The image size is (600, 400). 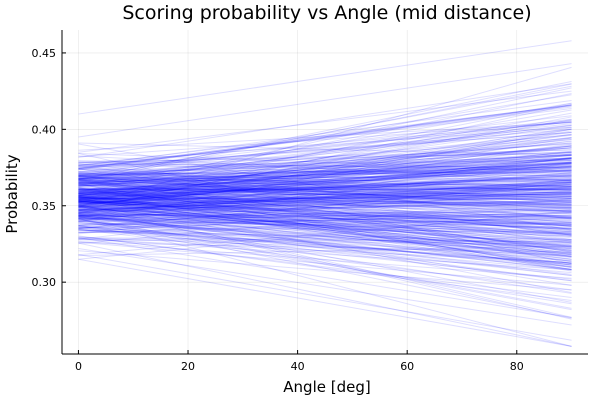 I want to click on y-tick-label: 0.40, so click(x=44, y=129).